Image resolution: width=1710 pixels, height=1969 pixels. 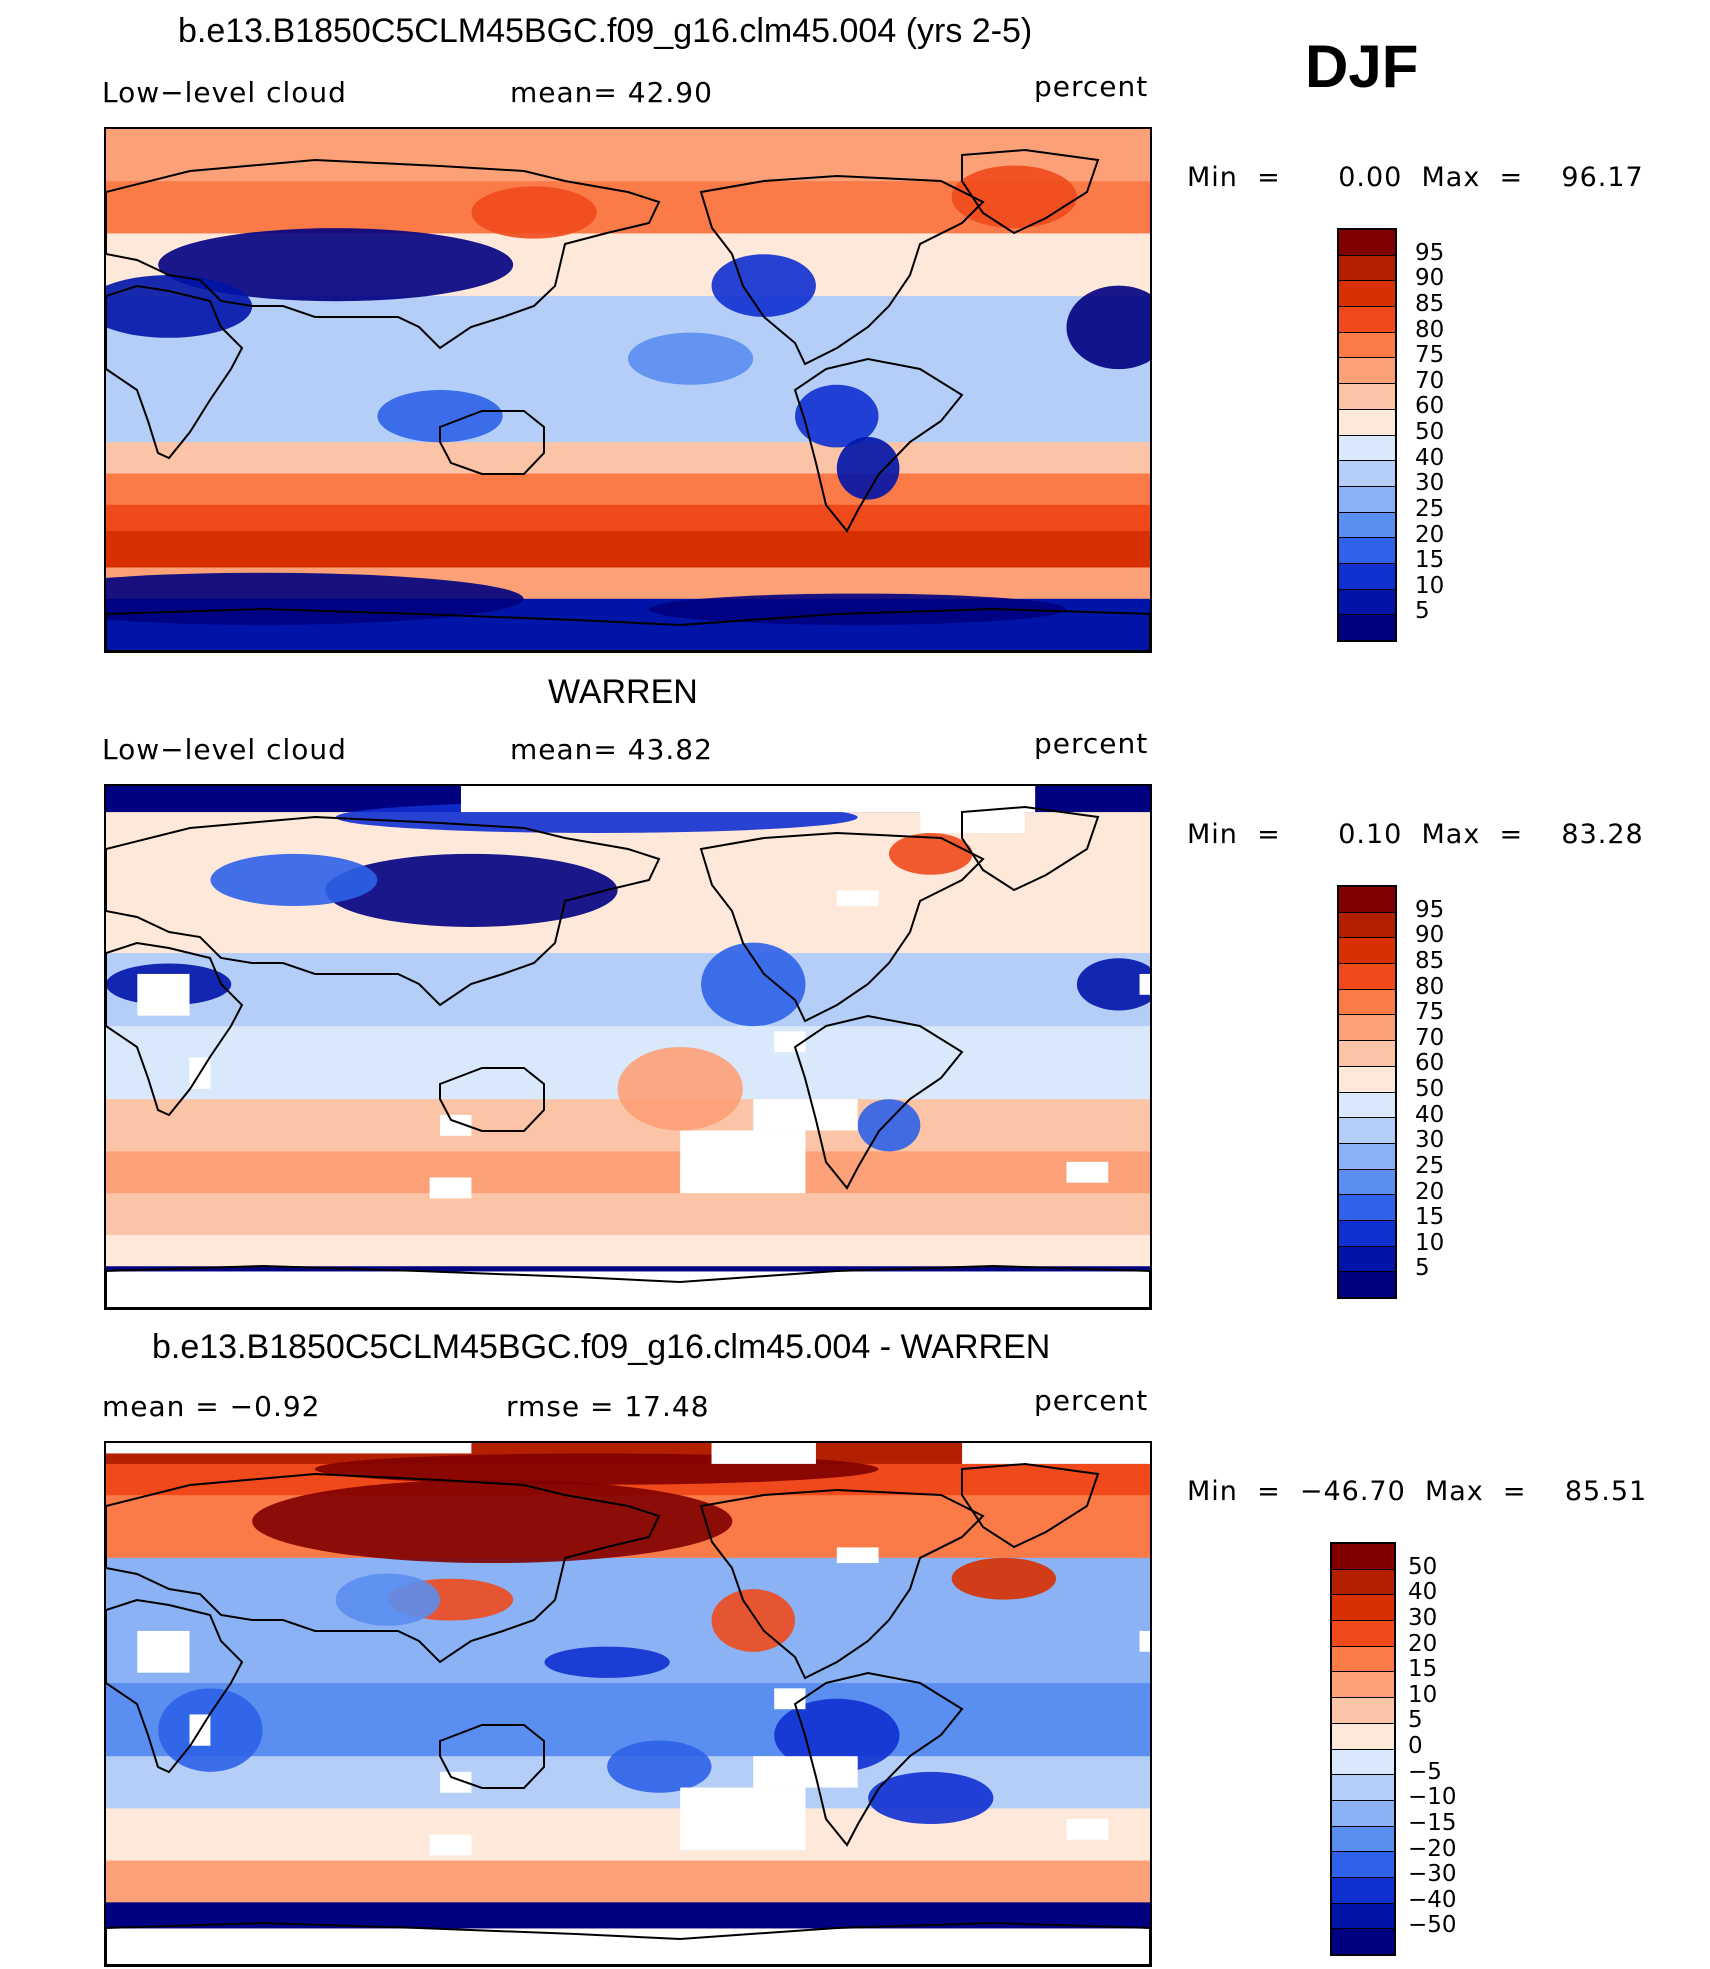 I want to click on coastline-namerica, so click(x=842, y=270).